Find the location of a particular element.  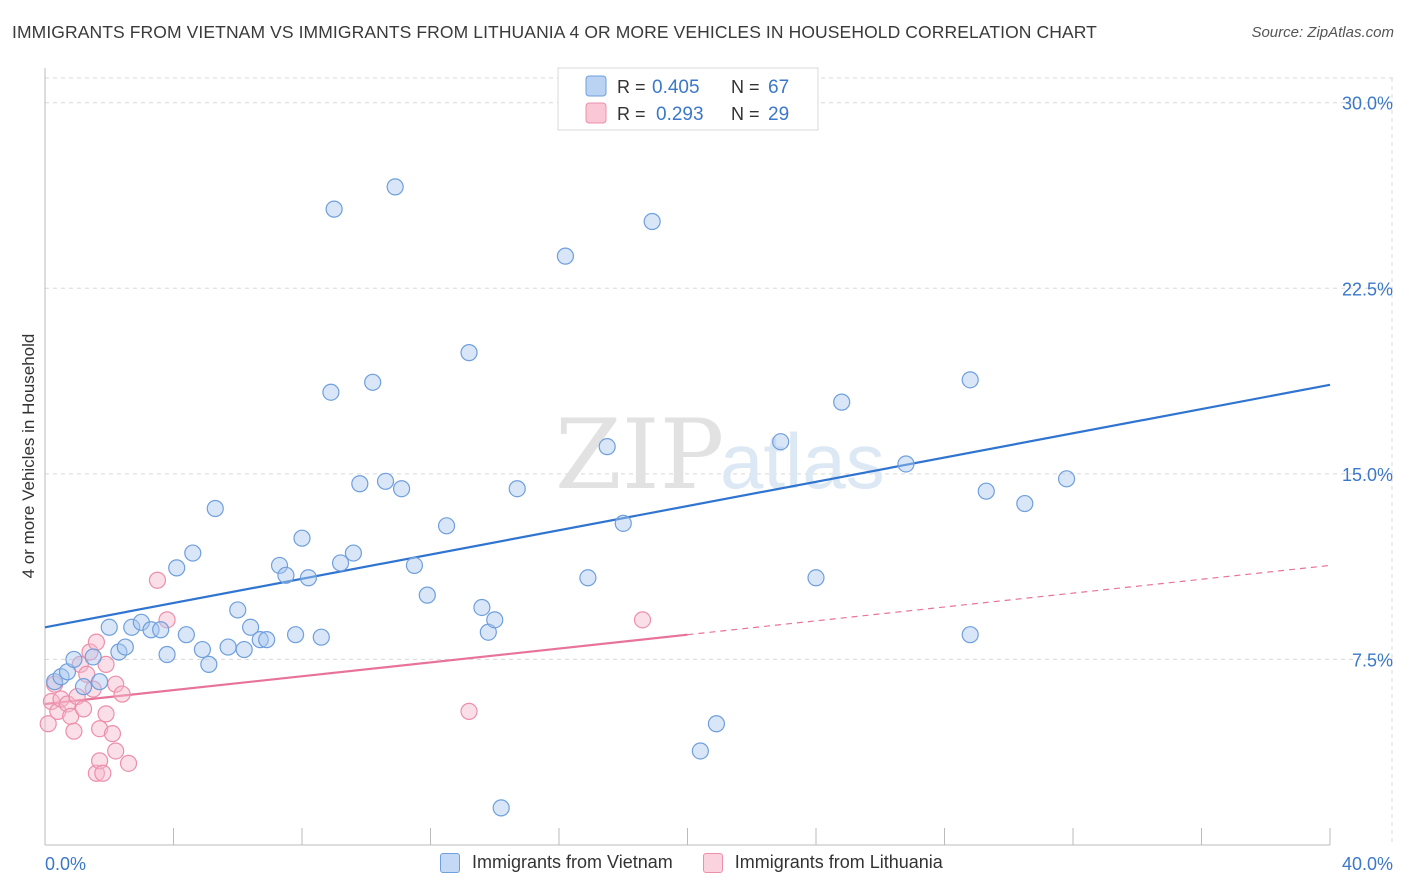

legend-label-vietnam: Immigrants from Vietnam is located at coordinates (572, 862).